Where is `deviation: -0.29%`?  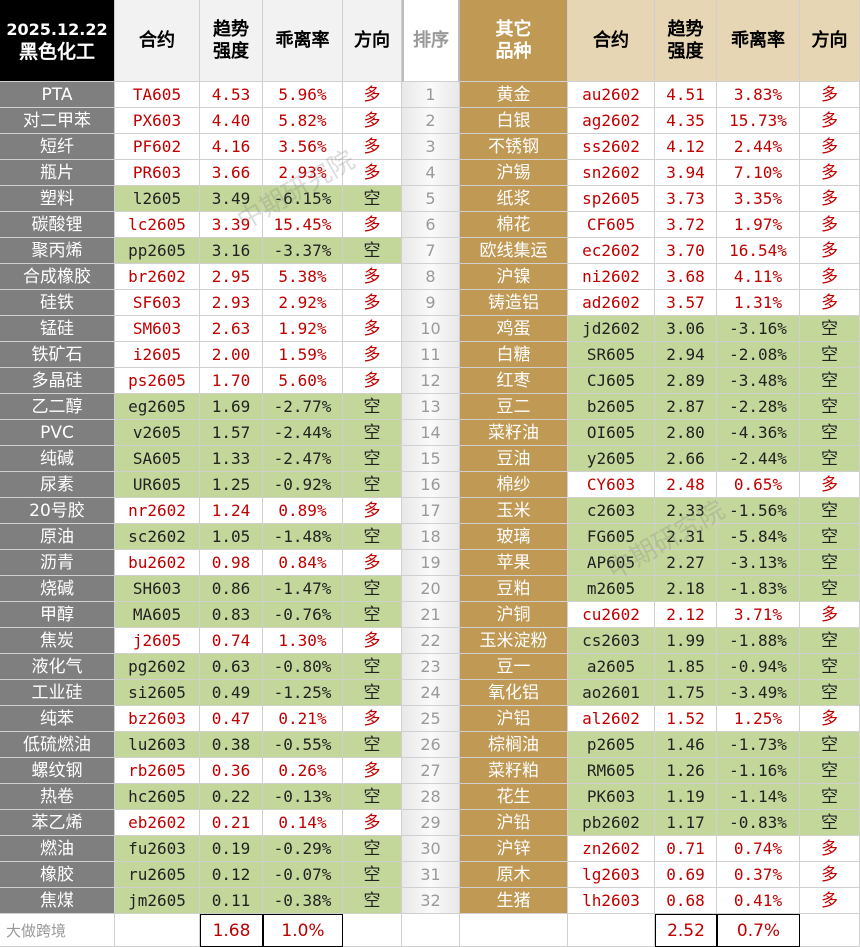 deviation: -0.29% is located at coordinates (303, 849).